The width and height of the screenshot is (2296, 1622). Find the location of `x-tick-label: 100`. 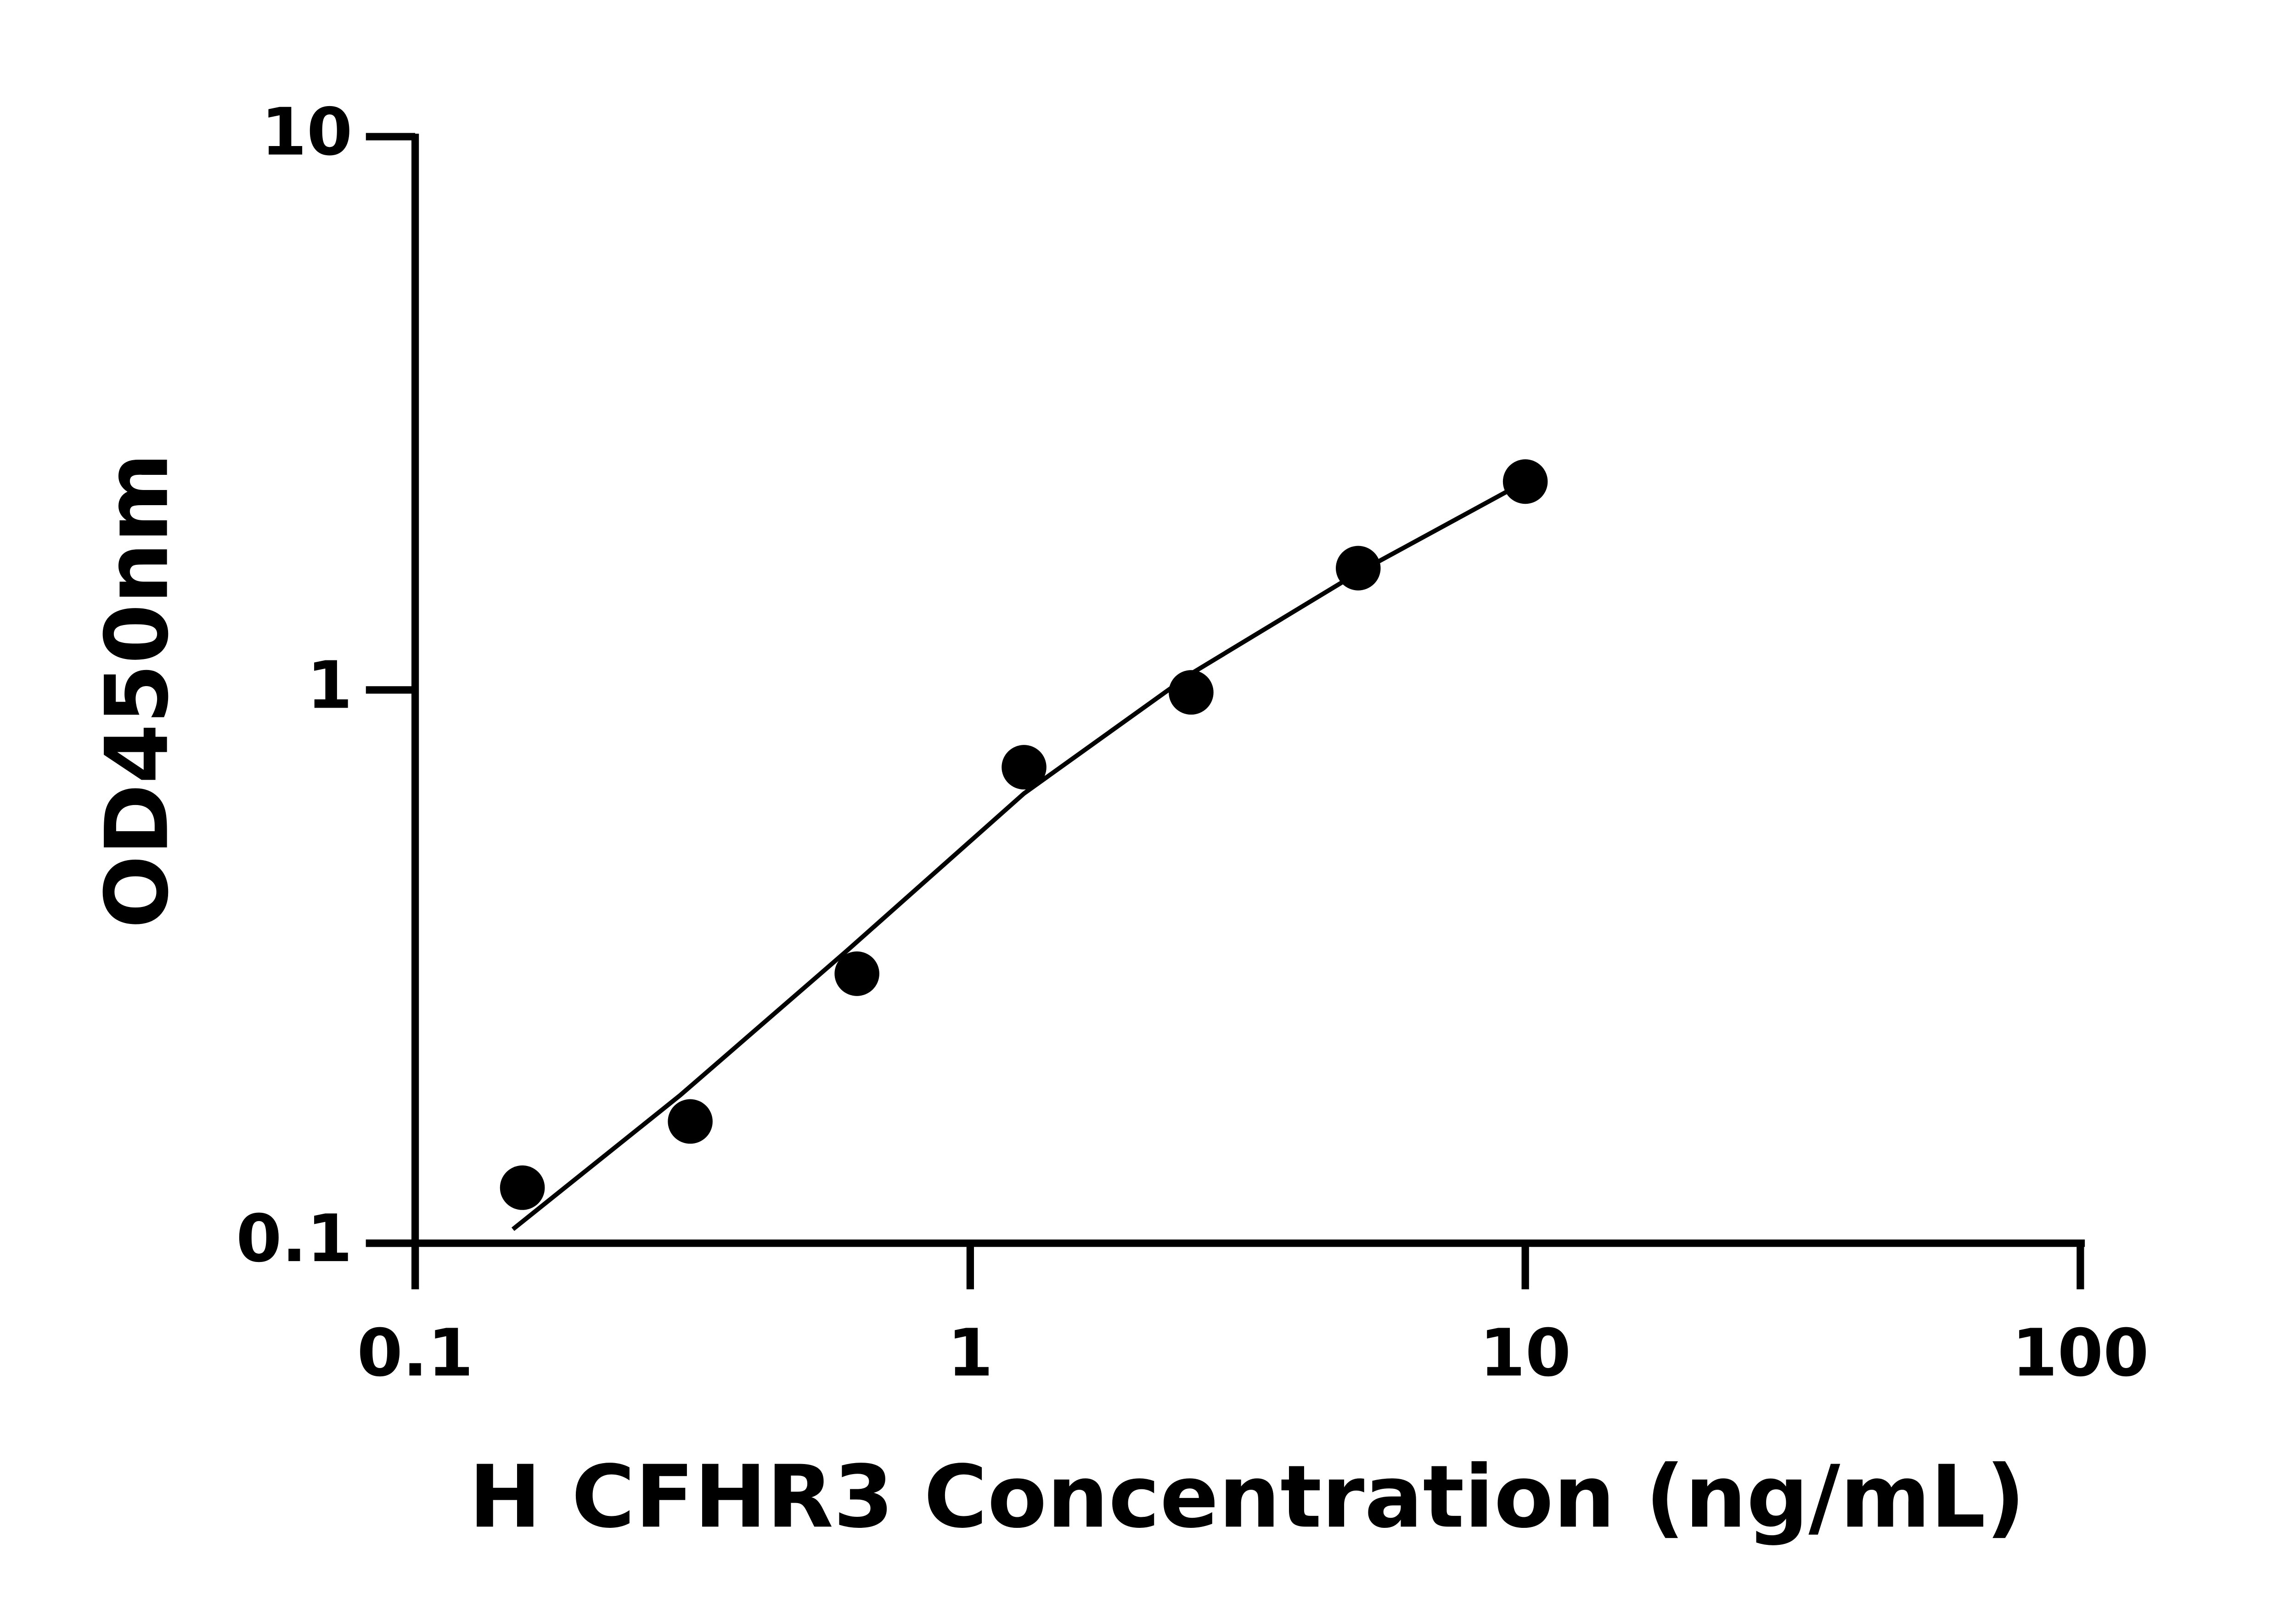

x-tick-label: 100 is located at coordinates (2080, 1353).